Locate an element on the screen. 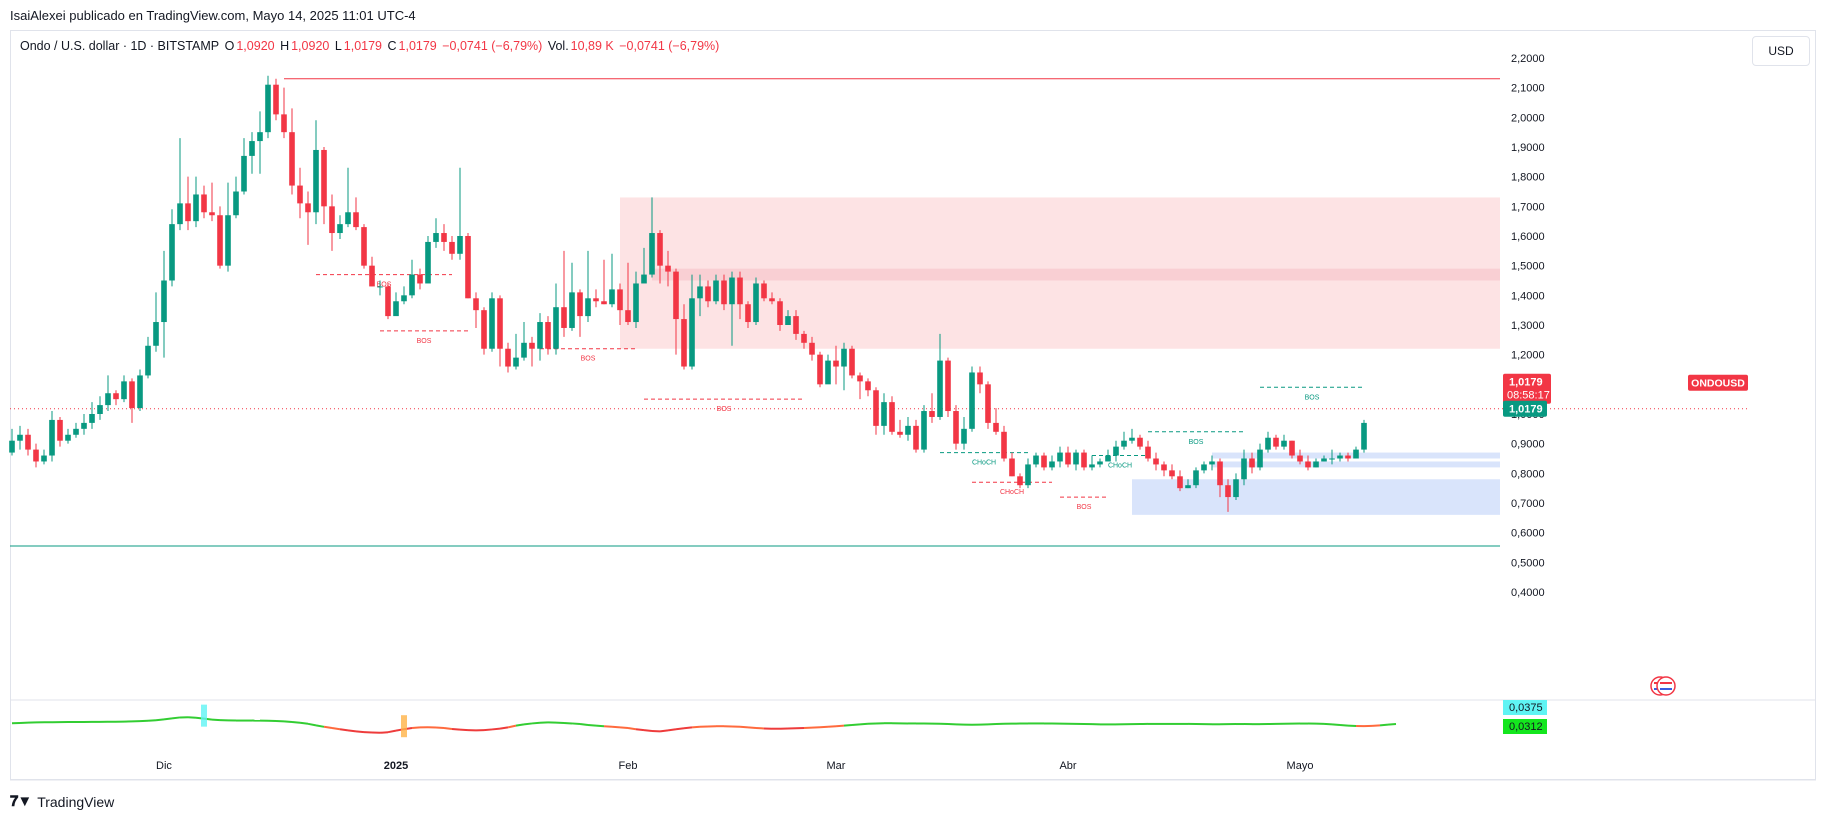 This screenshot has height=820, width=1826. green-price-text: 1,0179 is located at coordinates (1526, 410).